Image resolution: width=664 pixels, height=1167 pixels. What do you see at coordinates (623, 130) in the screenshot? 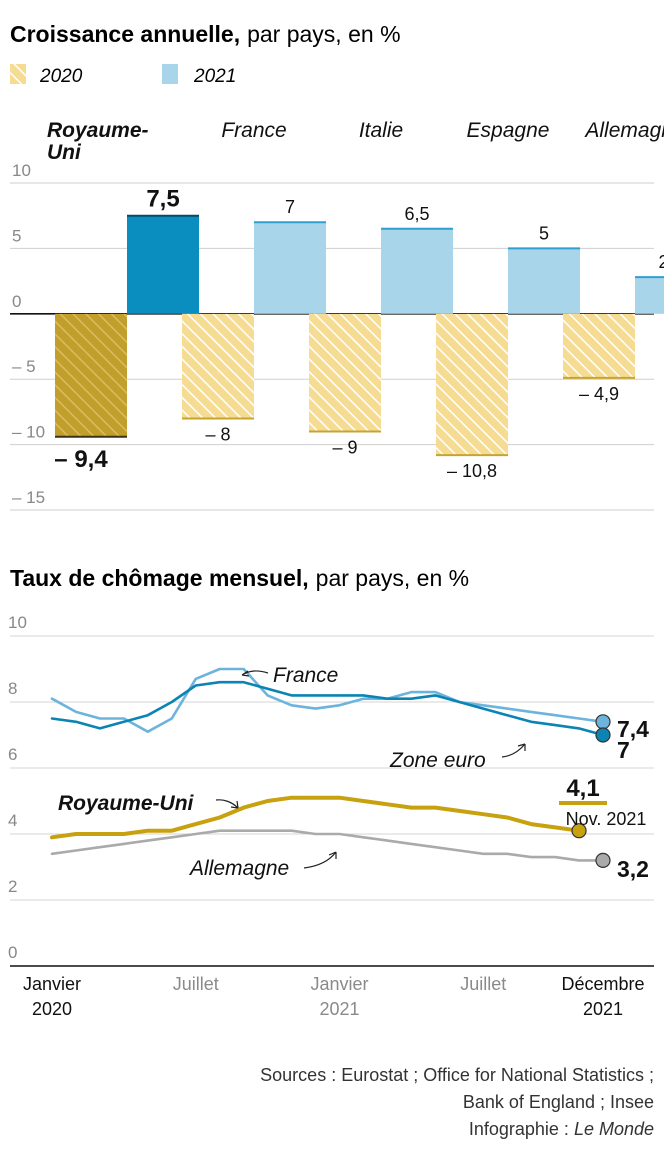
I see `category-label-allemagne: Allemagne` at bounding box center [623, 130].